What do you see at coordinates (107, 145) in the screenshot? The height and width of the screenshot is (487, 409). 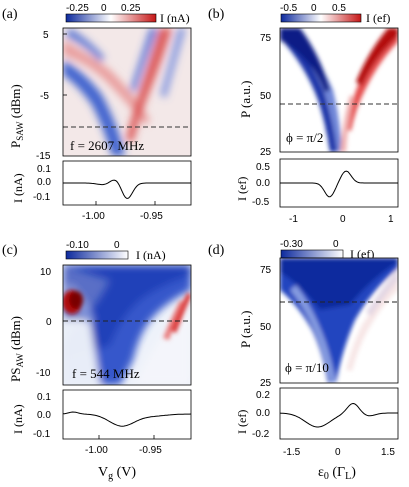 I see `annotation: f = 2607 MHz` at bounding box center [107, 145].